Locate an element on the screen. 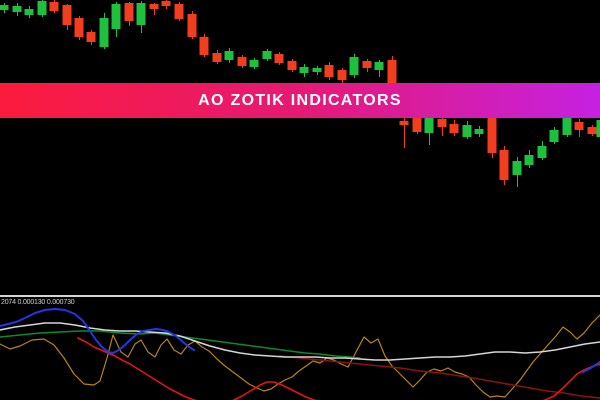 The image size is (600, 400). indicator-values-label: 2074 0.000130 0.000730 is located at coordinates (38, 302).